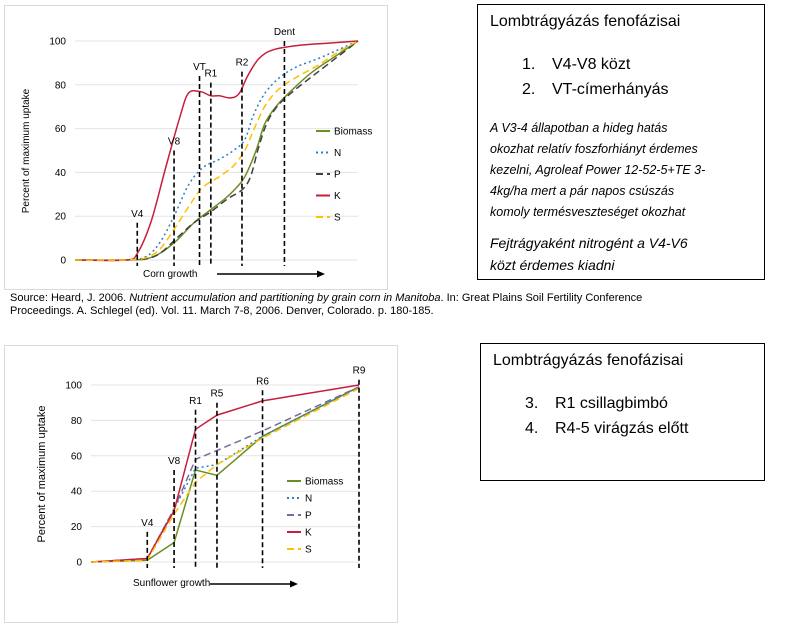 The width and height of the screenshot is (794, 634). I want to click on list-item-text: V4-V8 közt, so click(591, 64).